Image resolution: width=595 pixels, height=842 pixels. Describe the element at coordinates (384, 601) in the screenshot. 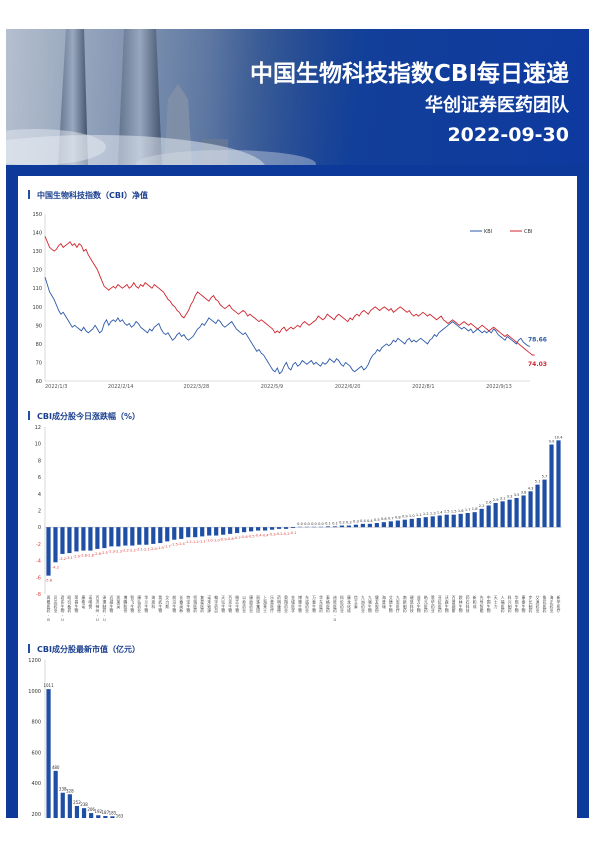

I see `category-label-char: 普` at that location.